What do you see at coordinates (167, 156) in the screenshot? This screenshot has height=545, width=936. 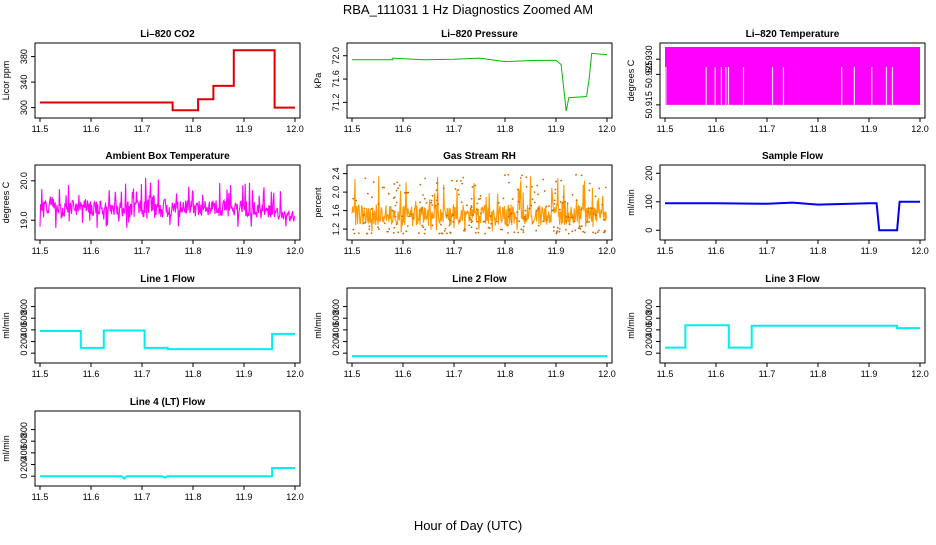 I see `panel-title: Ambient Box Temperature` at bounding box center [167, 156].